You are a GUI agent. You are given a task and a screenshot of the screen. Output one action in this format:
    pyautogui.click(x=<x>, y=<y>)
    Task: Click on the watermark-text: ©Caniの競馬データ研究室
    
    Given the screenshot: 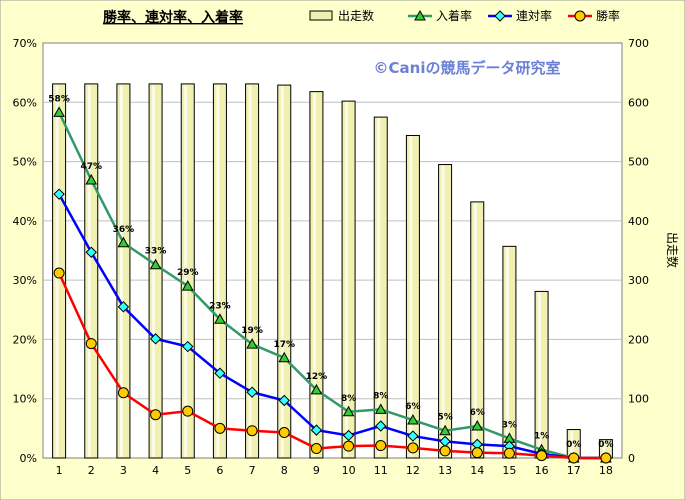 What is the action you would take?
    pyautogui.click(x=467, y=68)
    